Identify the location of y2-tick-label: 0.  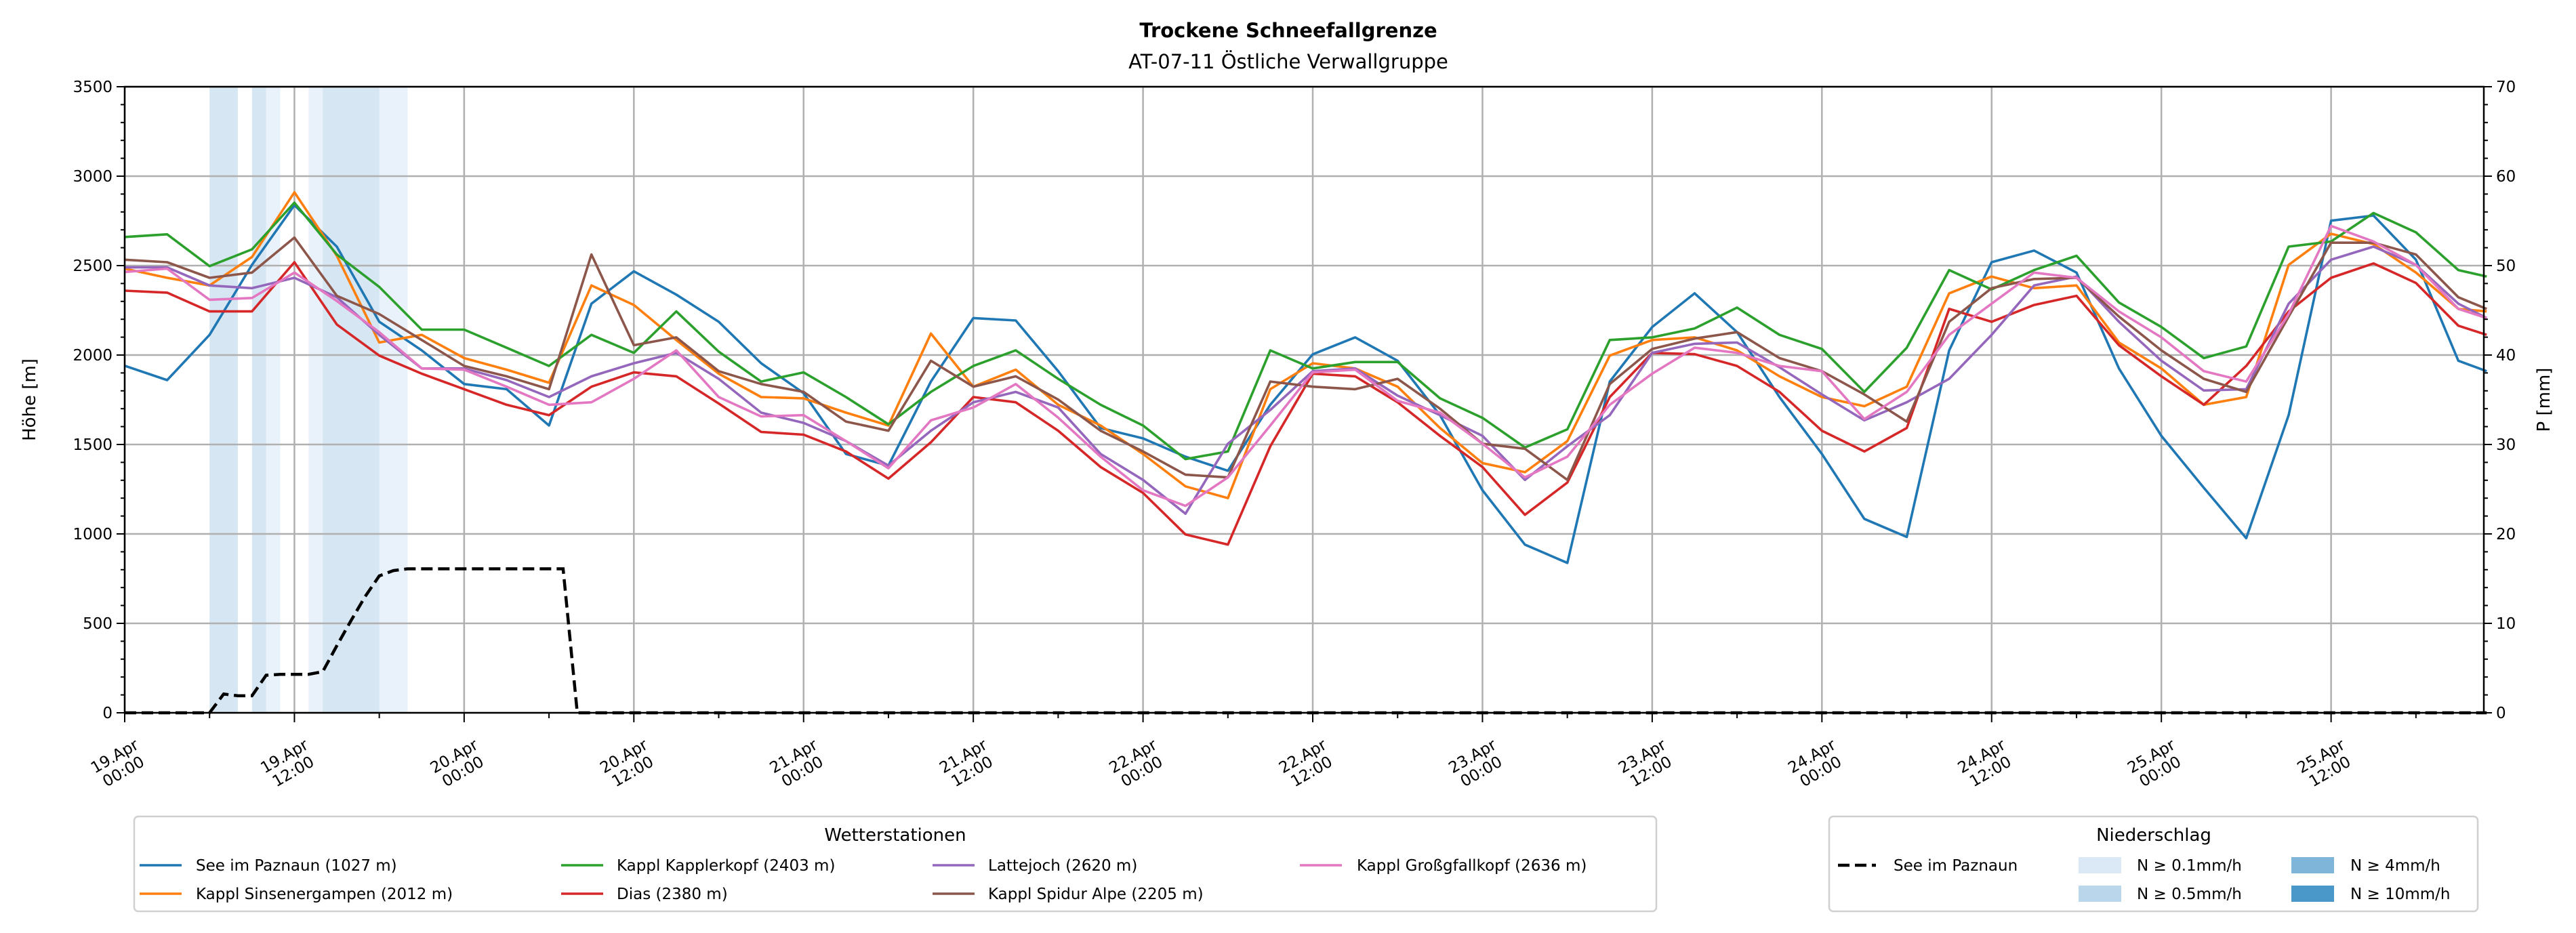
(2501, 713).